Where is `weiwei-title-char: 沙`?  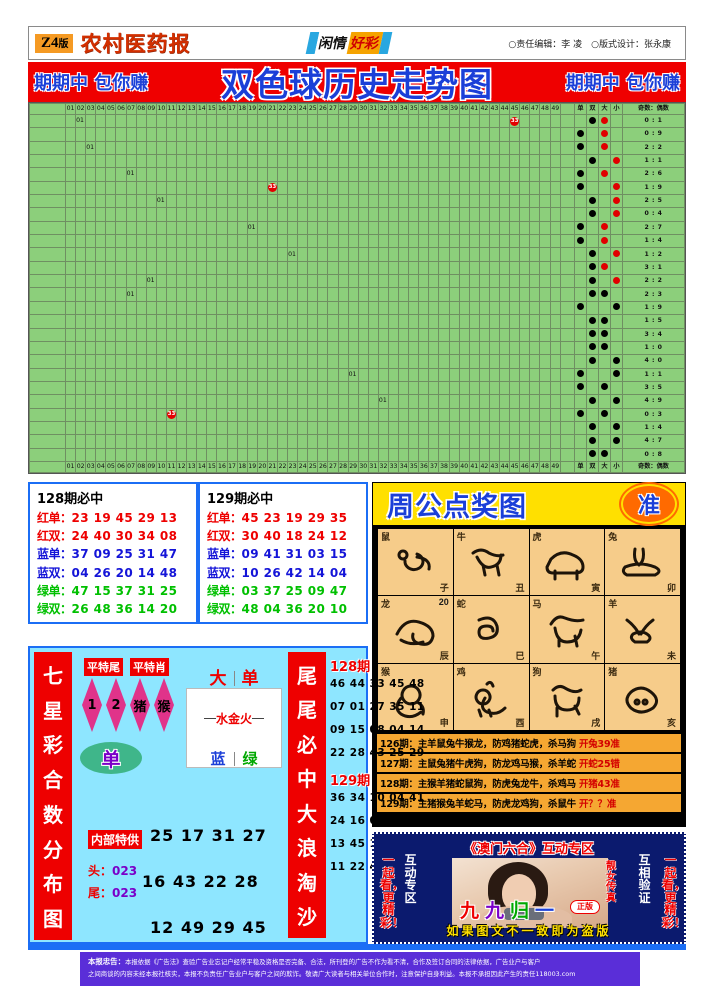 weiwei-title-char: 沙 is located at coordinates (307, 917).